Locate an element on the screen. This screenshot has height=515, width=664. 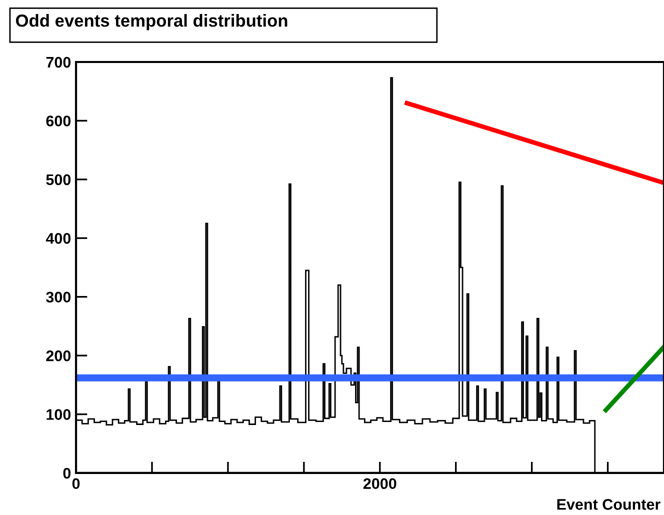
y-tick-label: 600 is located at coordinates (58, 121).